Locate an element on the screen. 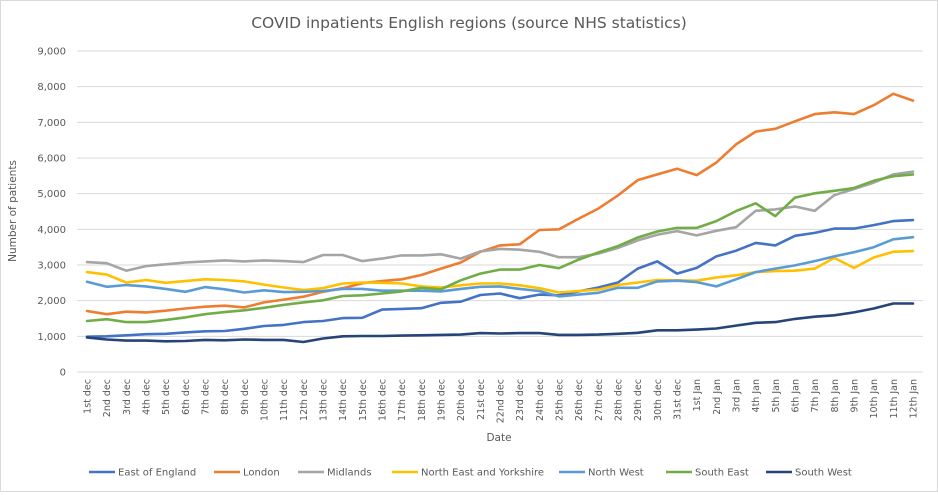 The width and height of the screenshot is (938, 495). x-tick-label: 27th dec is located at coordinates (599, 400).